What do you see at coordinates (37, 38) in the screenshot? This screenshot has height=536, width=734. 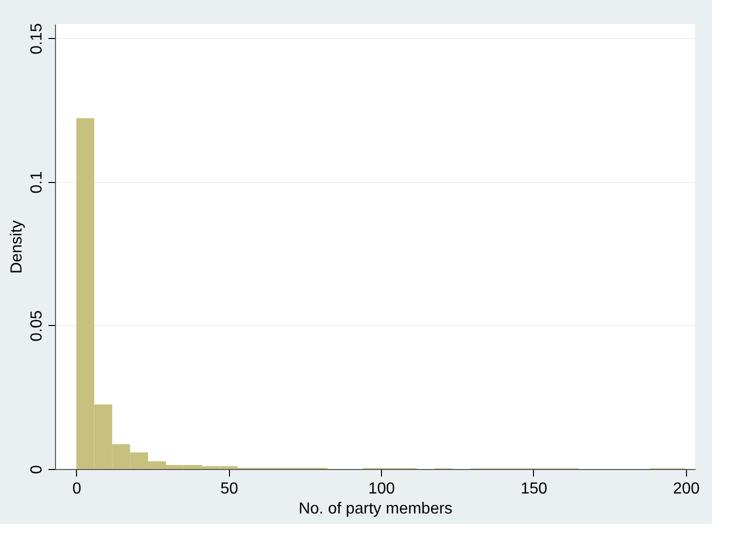 I see `y-tick-label: 0.15` at bounding box center [37, 38].